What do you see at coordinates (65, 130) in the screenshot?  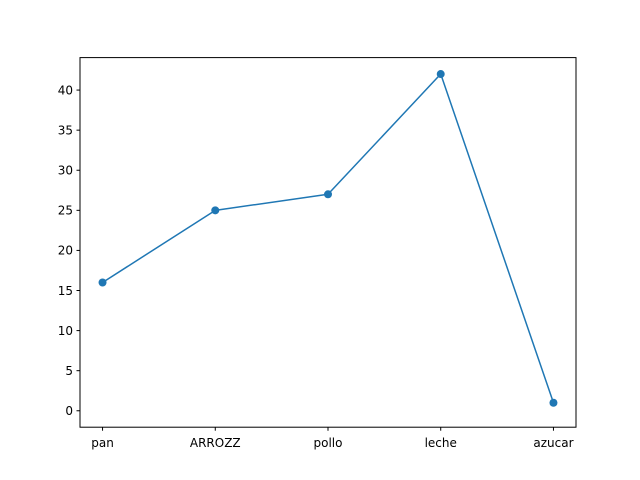 I see `y-tick-label: 35` at bounding box center [65, 130].